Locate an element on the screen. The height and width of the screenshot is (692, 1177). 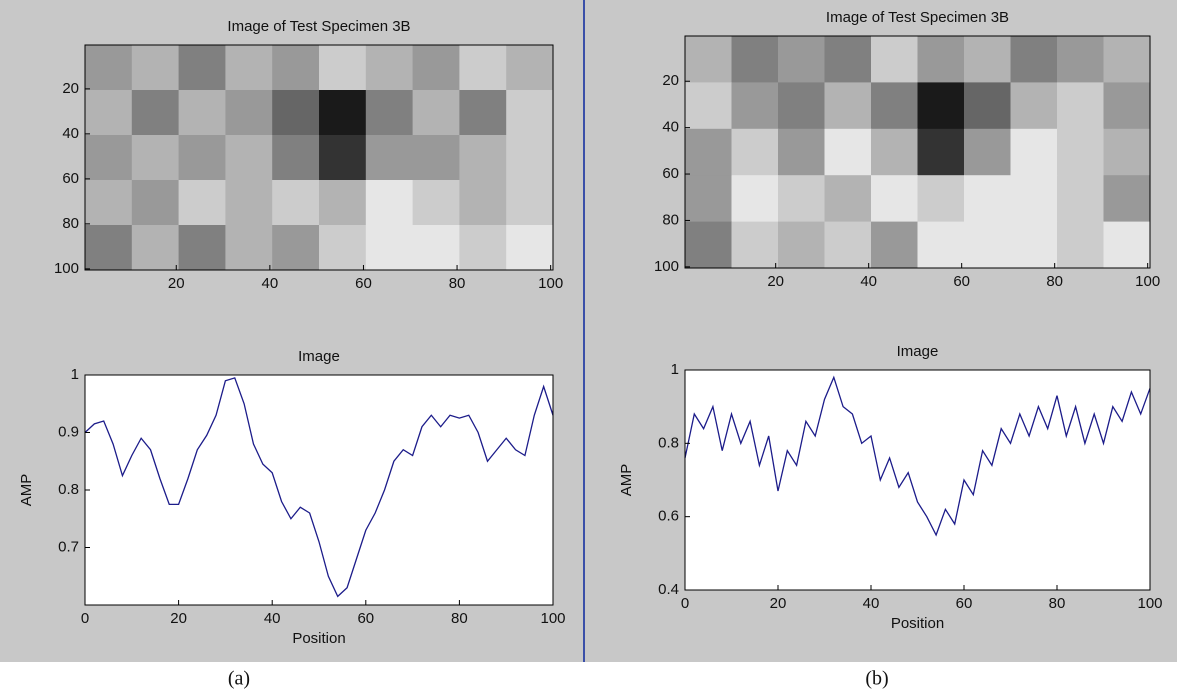
y-tick-label: 1 is located at coordinates (75, 374).